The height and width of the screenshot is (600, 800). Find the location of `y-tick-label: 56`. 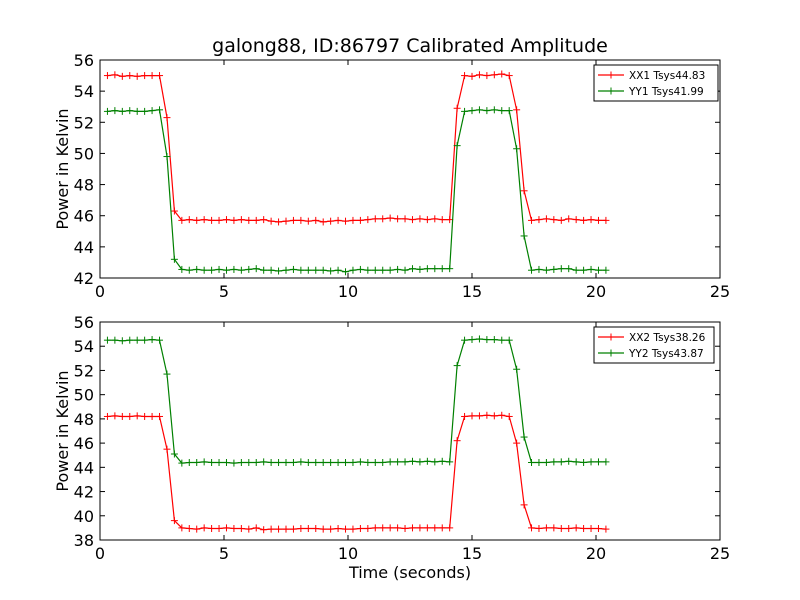

y-tick-label: 56 is located at coordinates (84, 60).